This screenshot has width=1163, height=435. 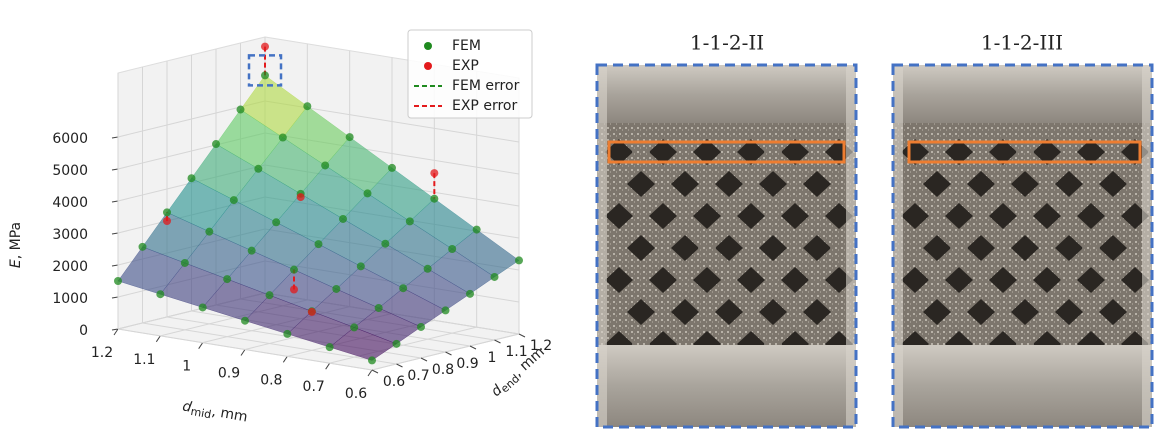 I want to click on z-tick-label: 0, so click(x=83, y=331).